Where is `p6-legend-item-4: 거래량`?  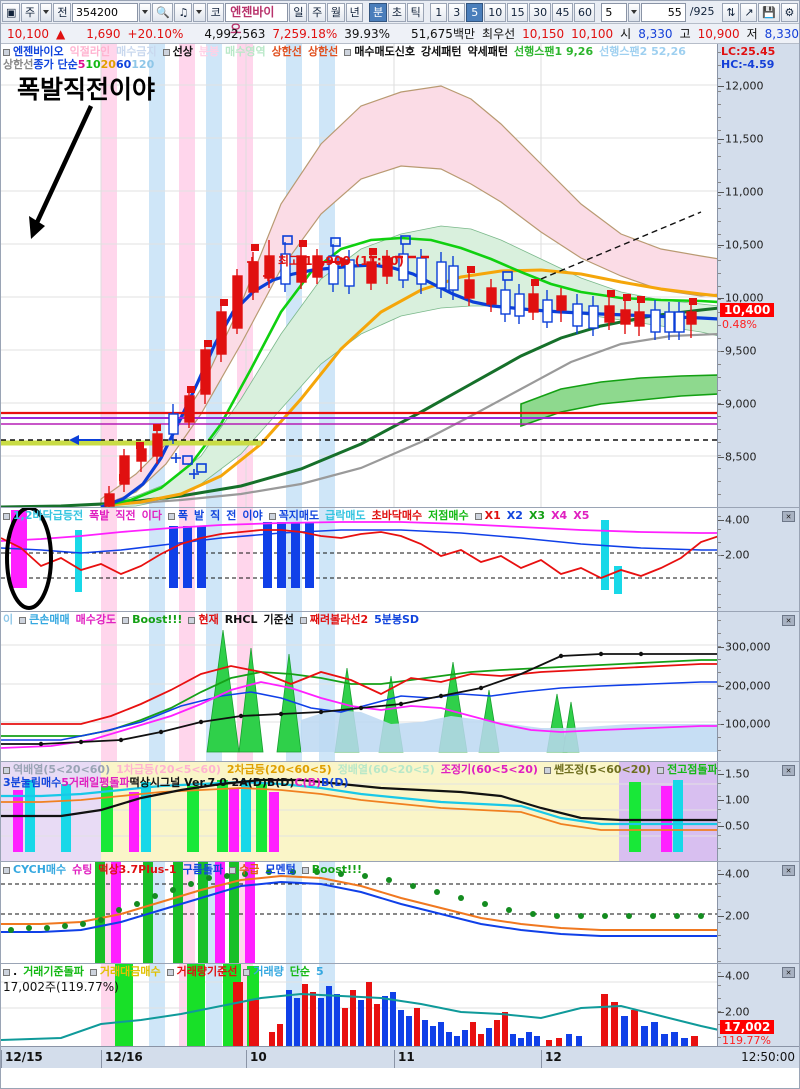
p6-legend-item-4: 거래량 is located at coordinates (268, 971).